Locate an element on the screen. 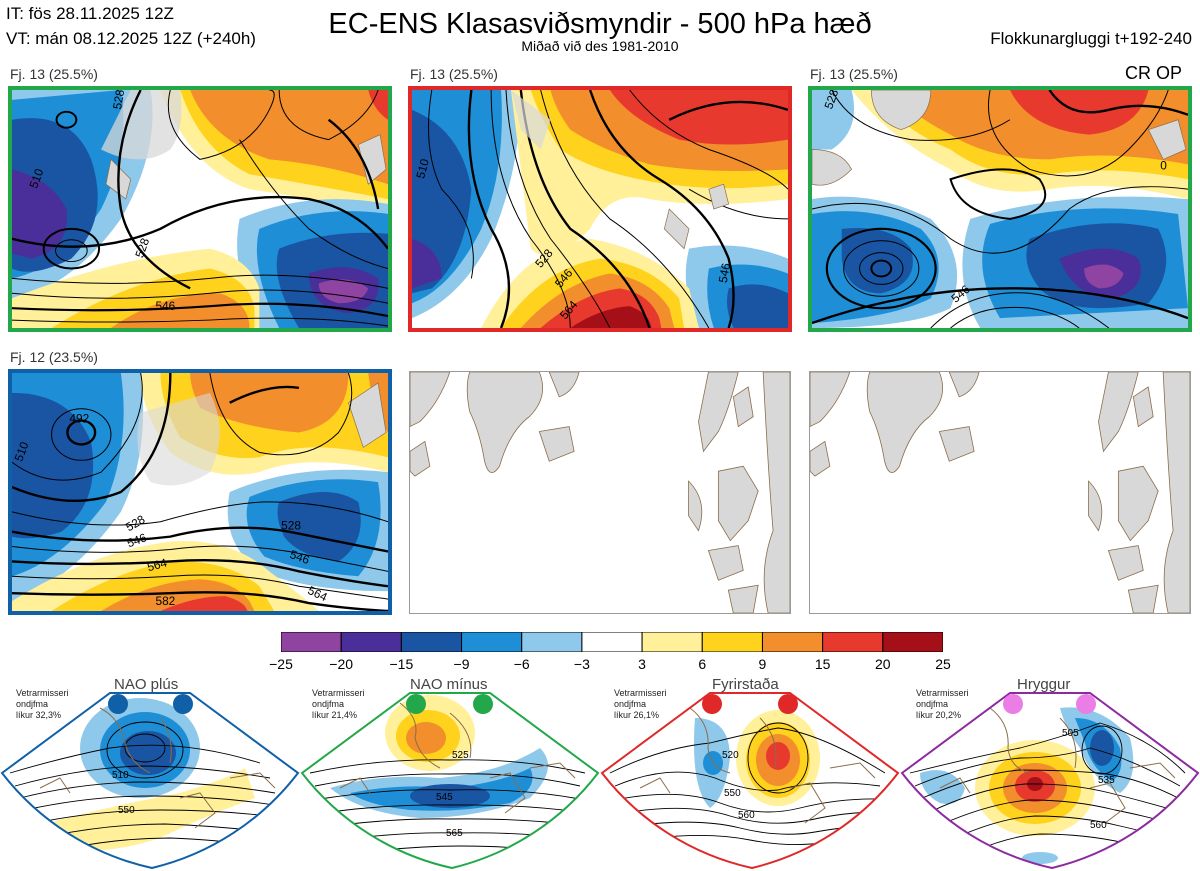  colorbar-tick-label: −9 is located at coordinates (461, 664).